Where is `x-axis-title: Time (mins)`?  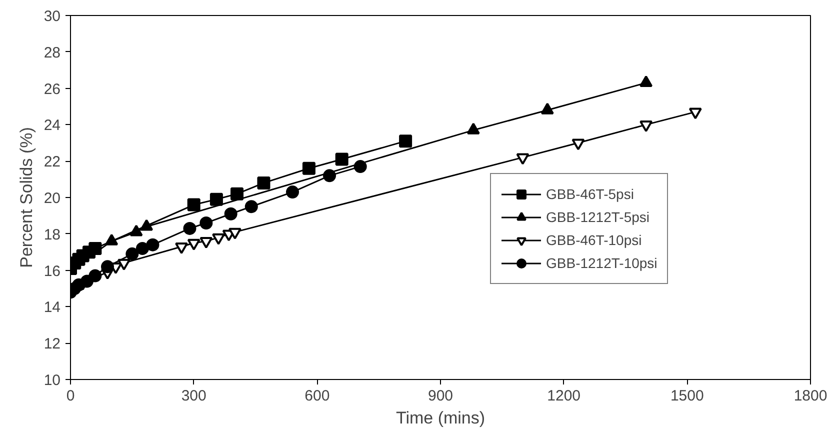
x-axis-title: Time (mins) is located at coordinates (441, 418).